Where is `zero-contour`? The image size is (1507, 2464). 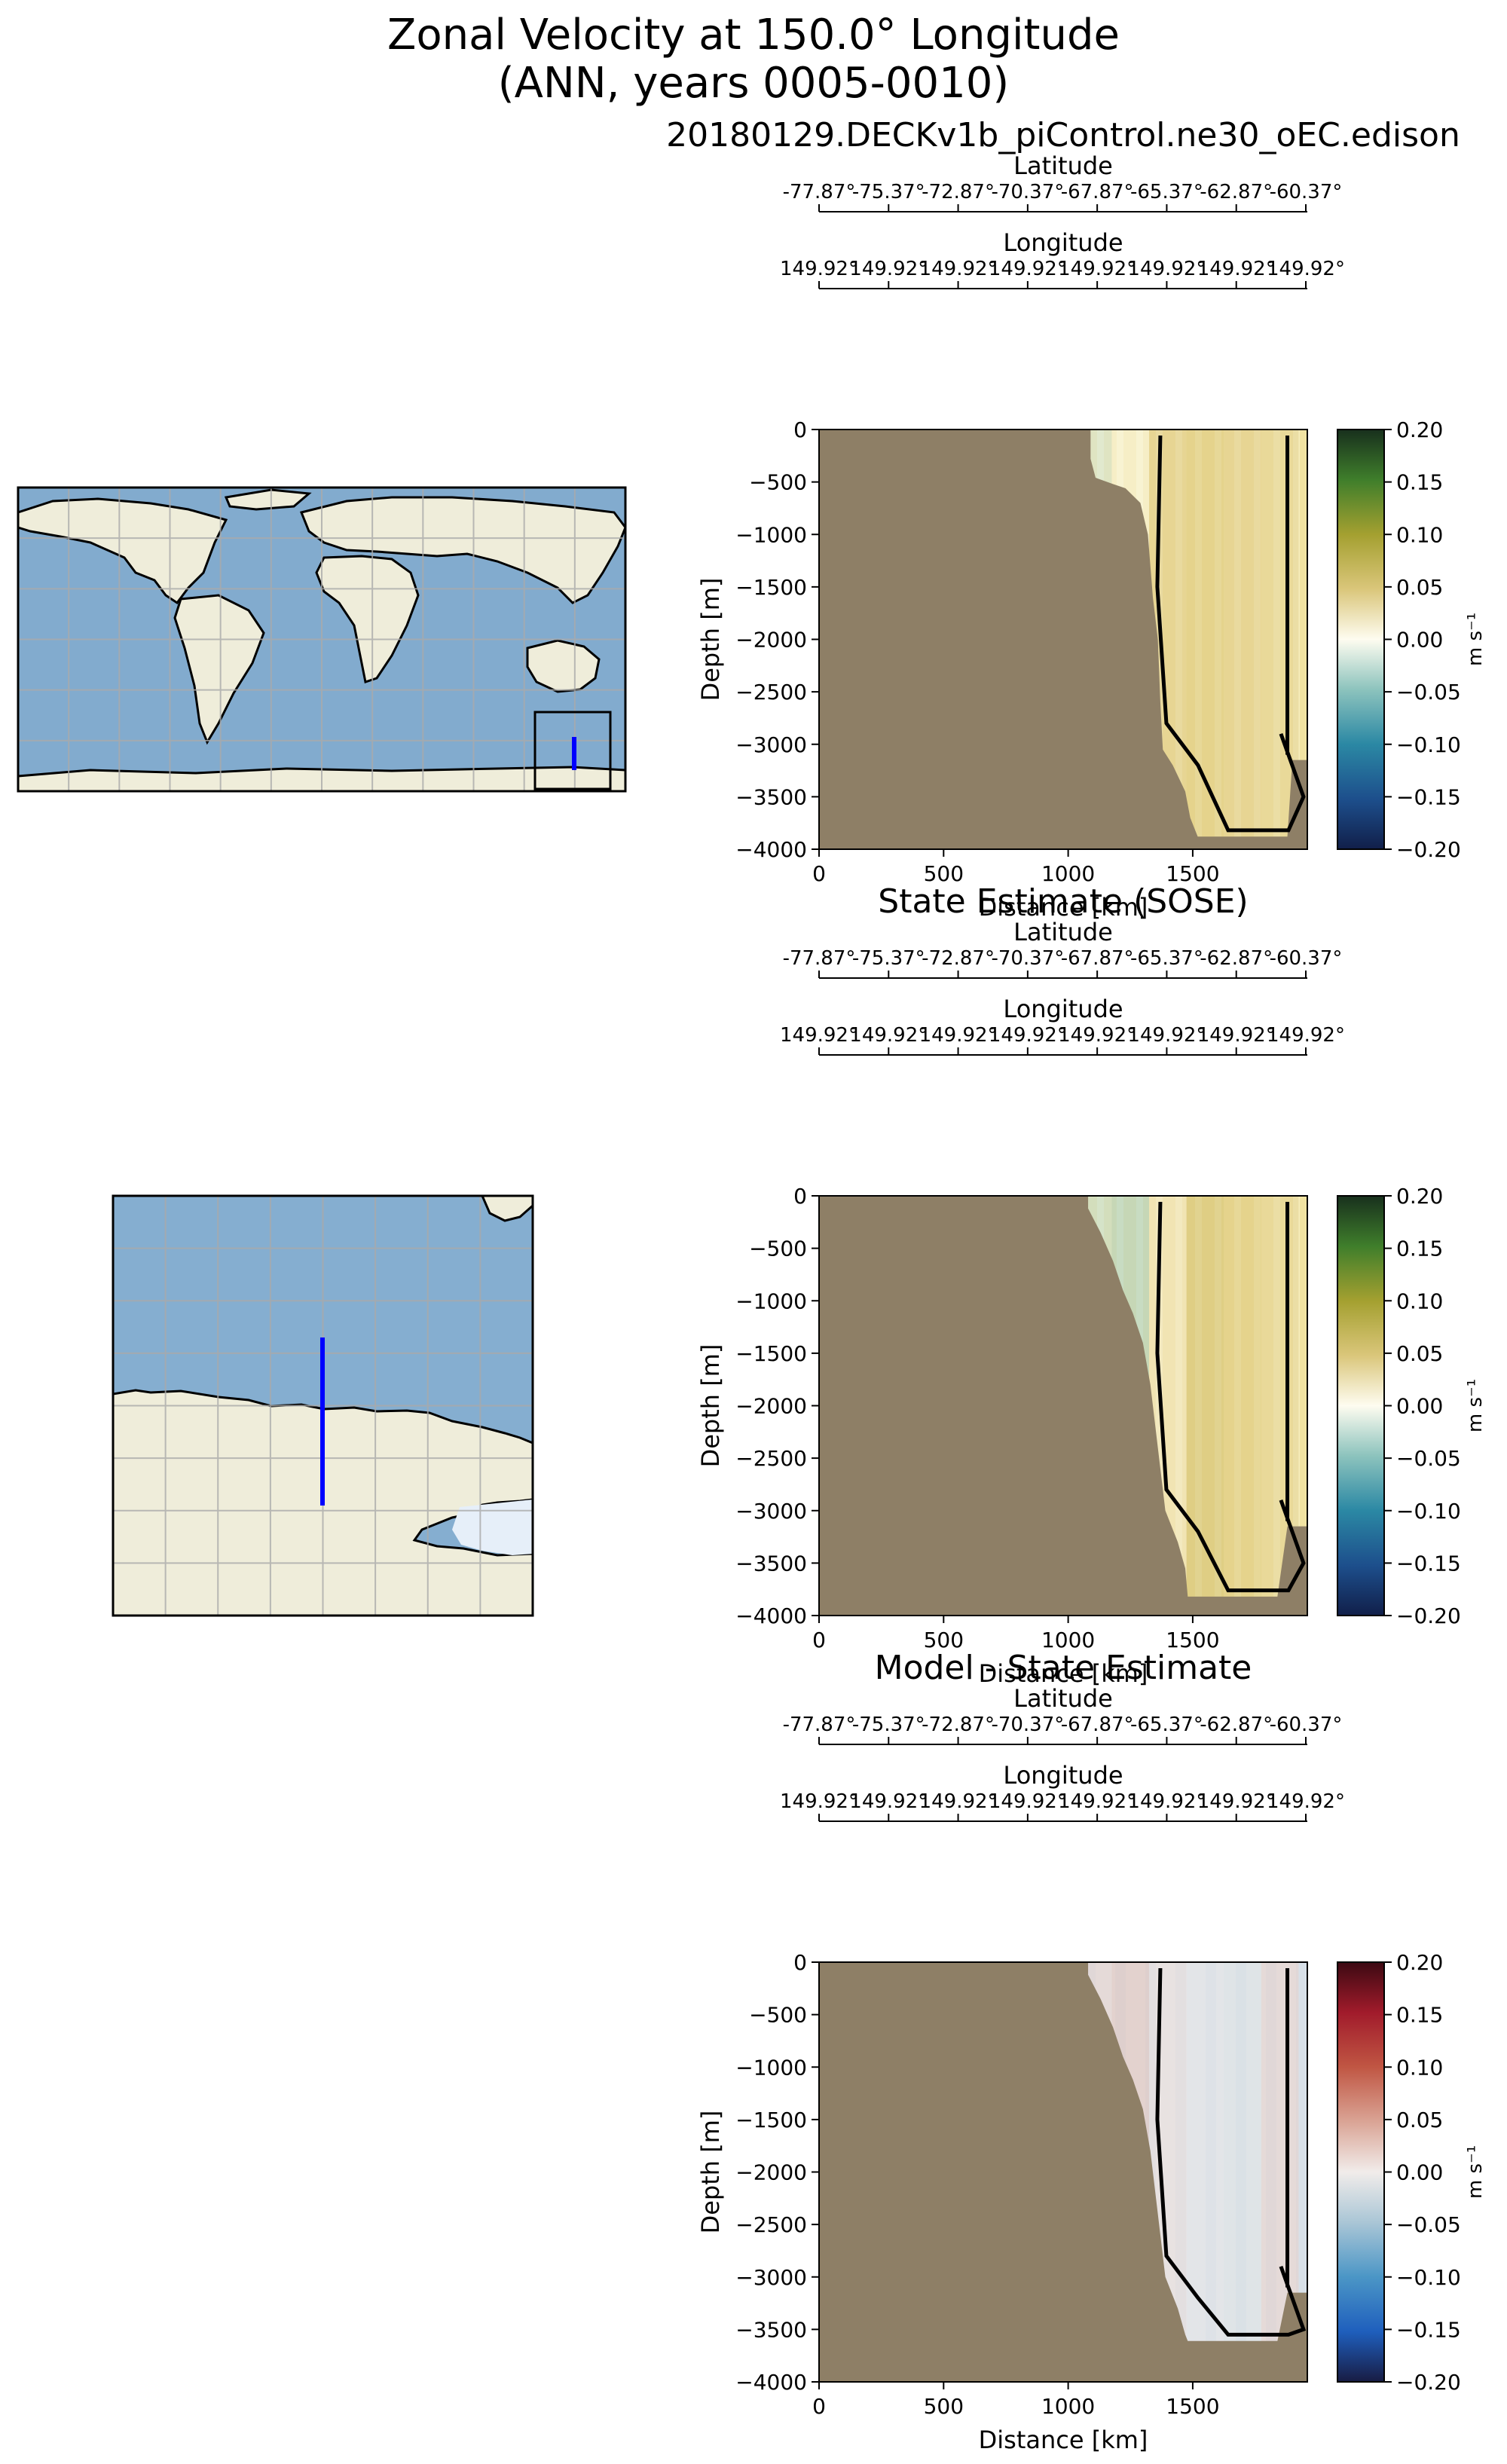 zero-contour is located at coordinates (1230, 634).